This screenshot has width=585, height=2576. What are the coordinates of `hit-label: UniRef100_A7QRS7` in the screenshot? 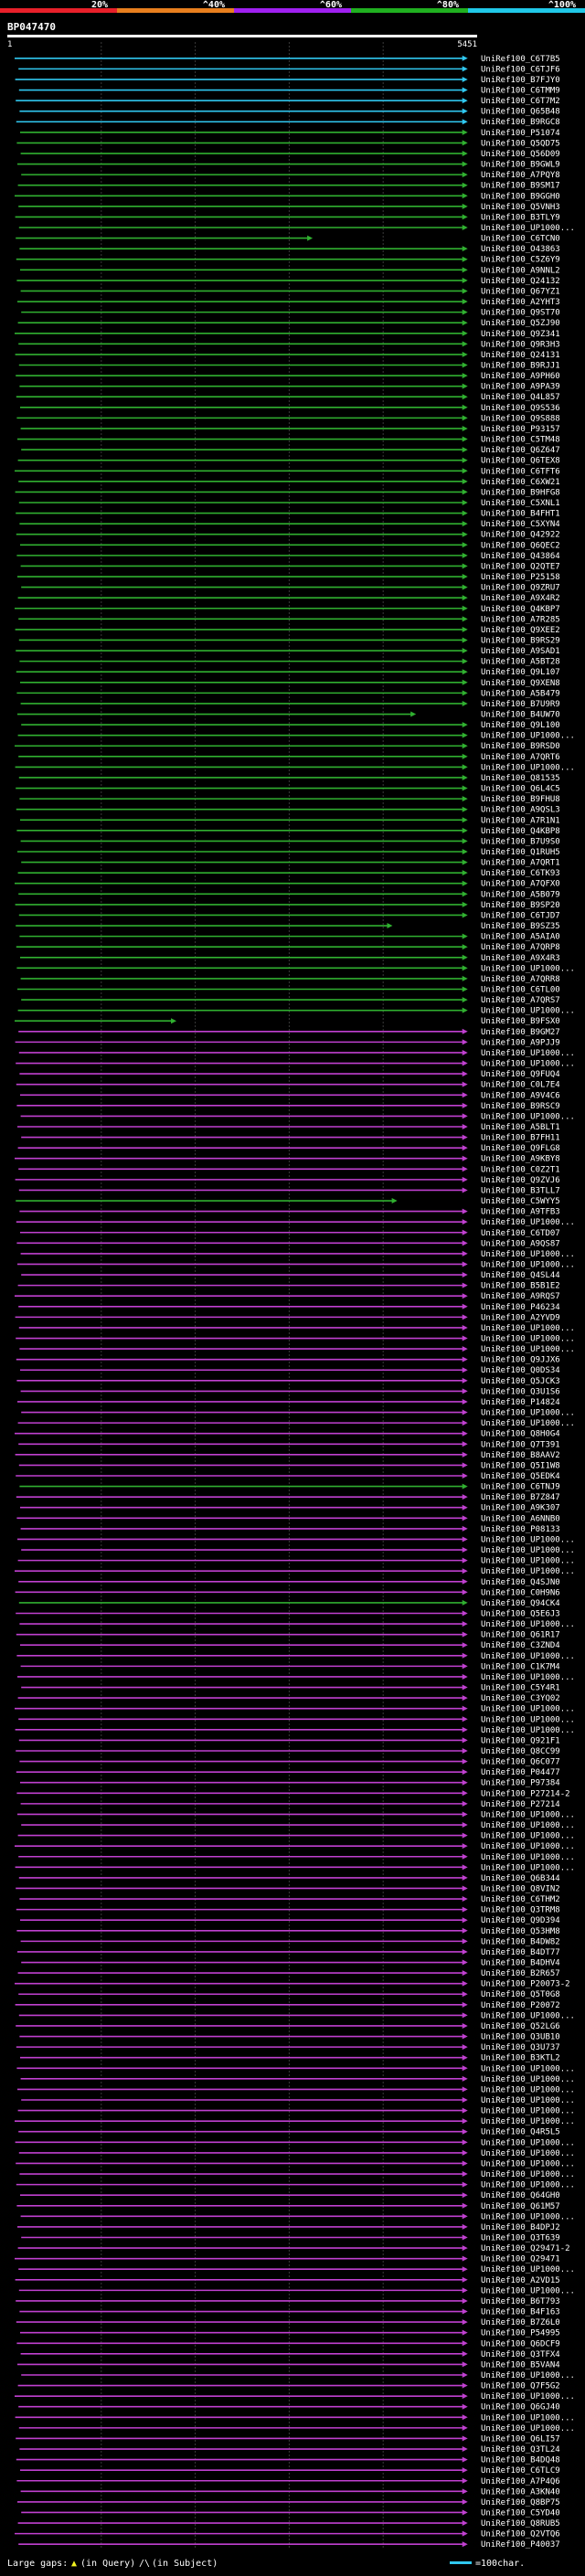 It's located at (520, 1000).